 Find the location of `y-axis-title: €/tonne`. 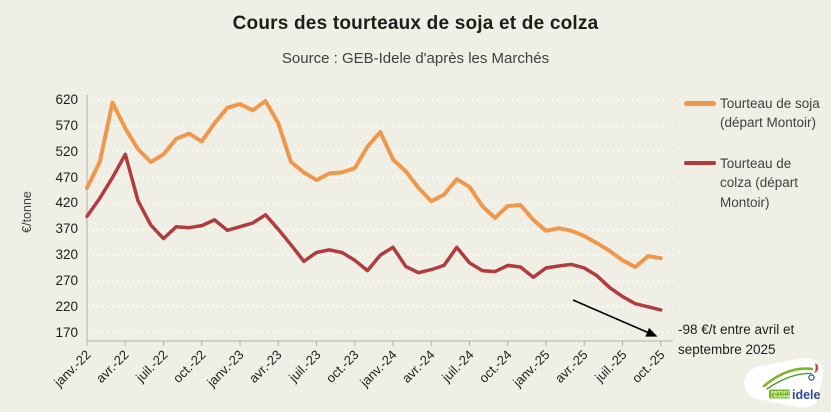

y-axis-title: €/tonne is located at coordinates (27, 212).